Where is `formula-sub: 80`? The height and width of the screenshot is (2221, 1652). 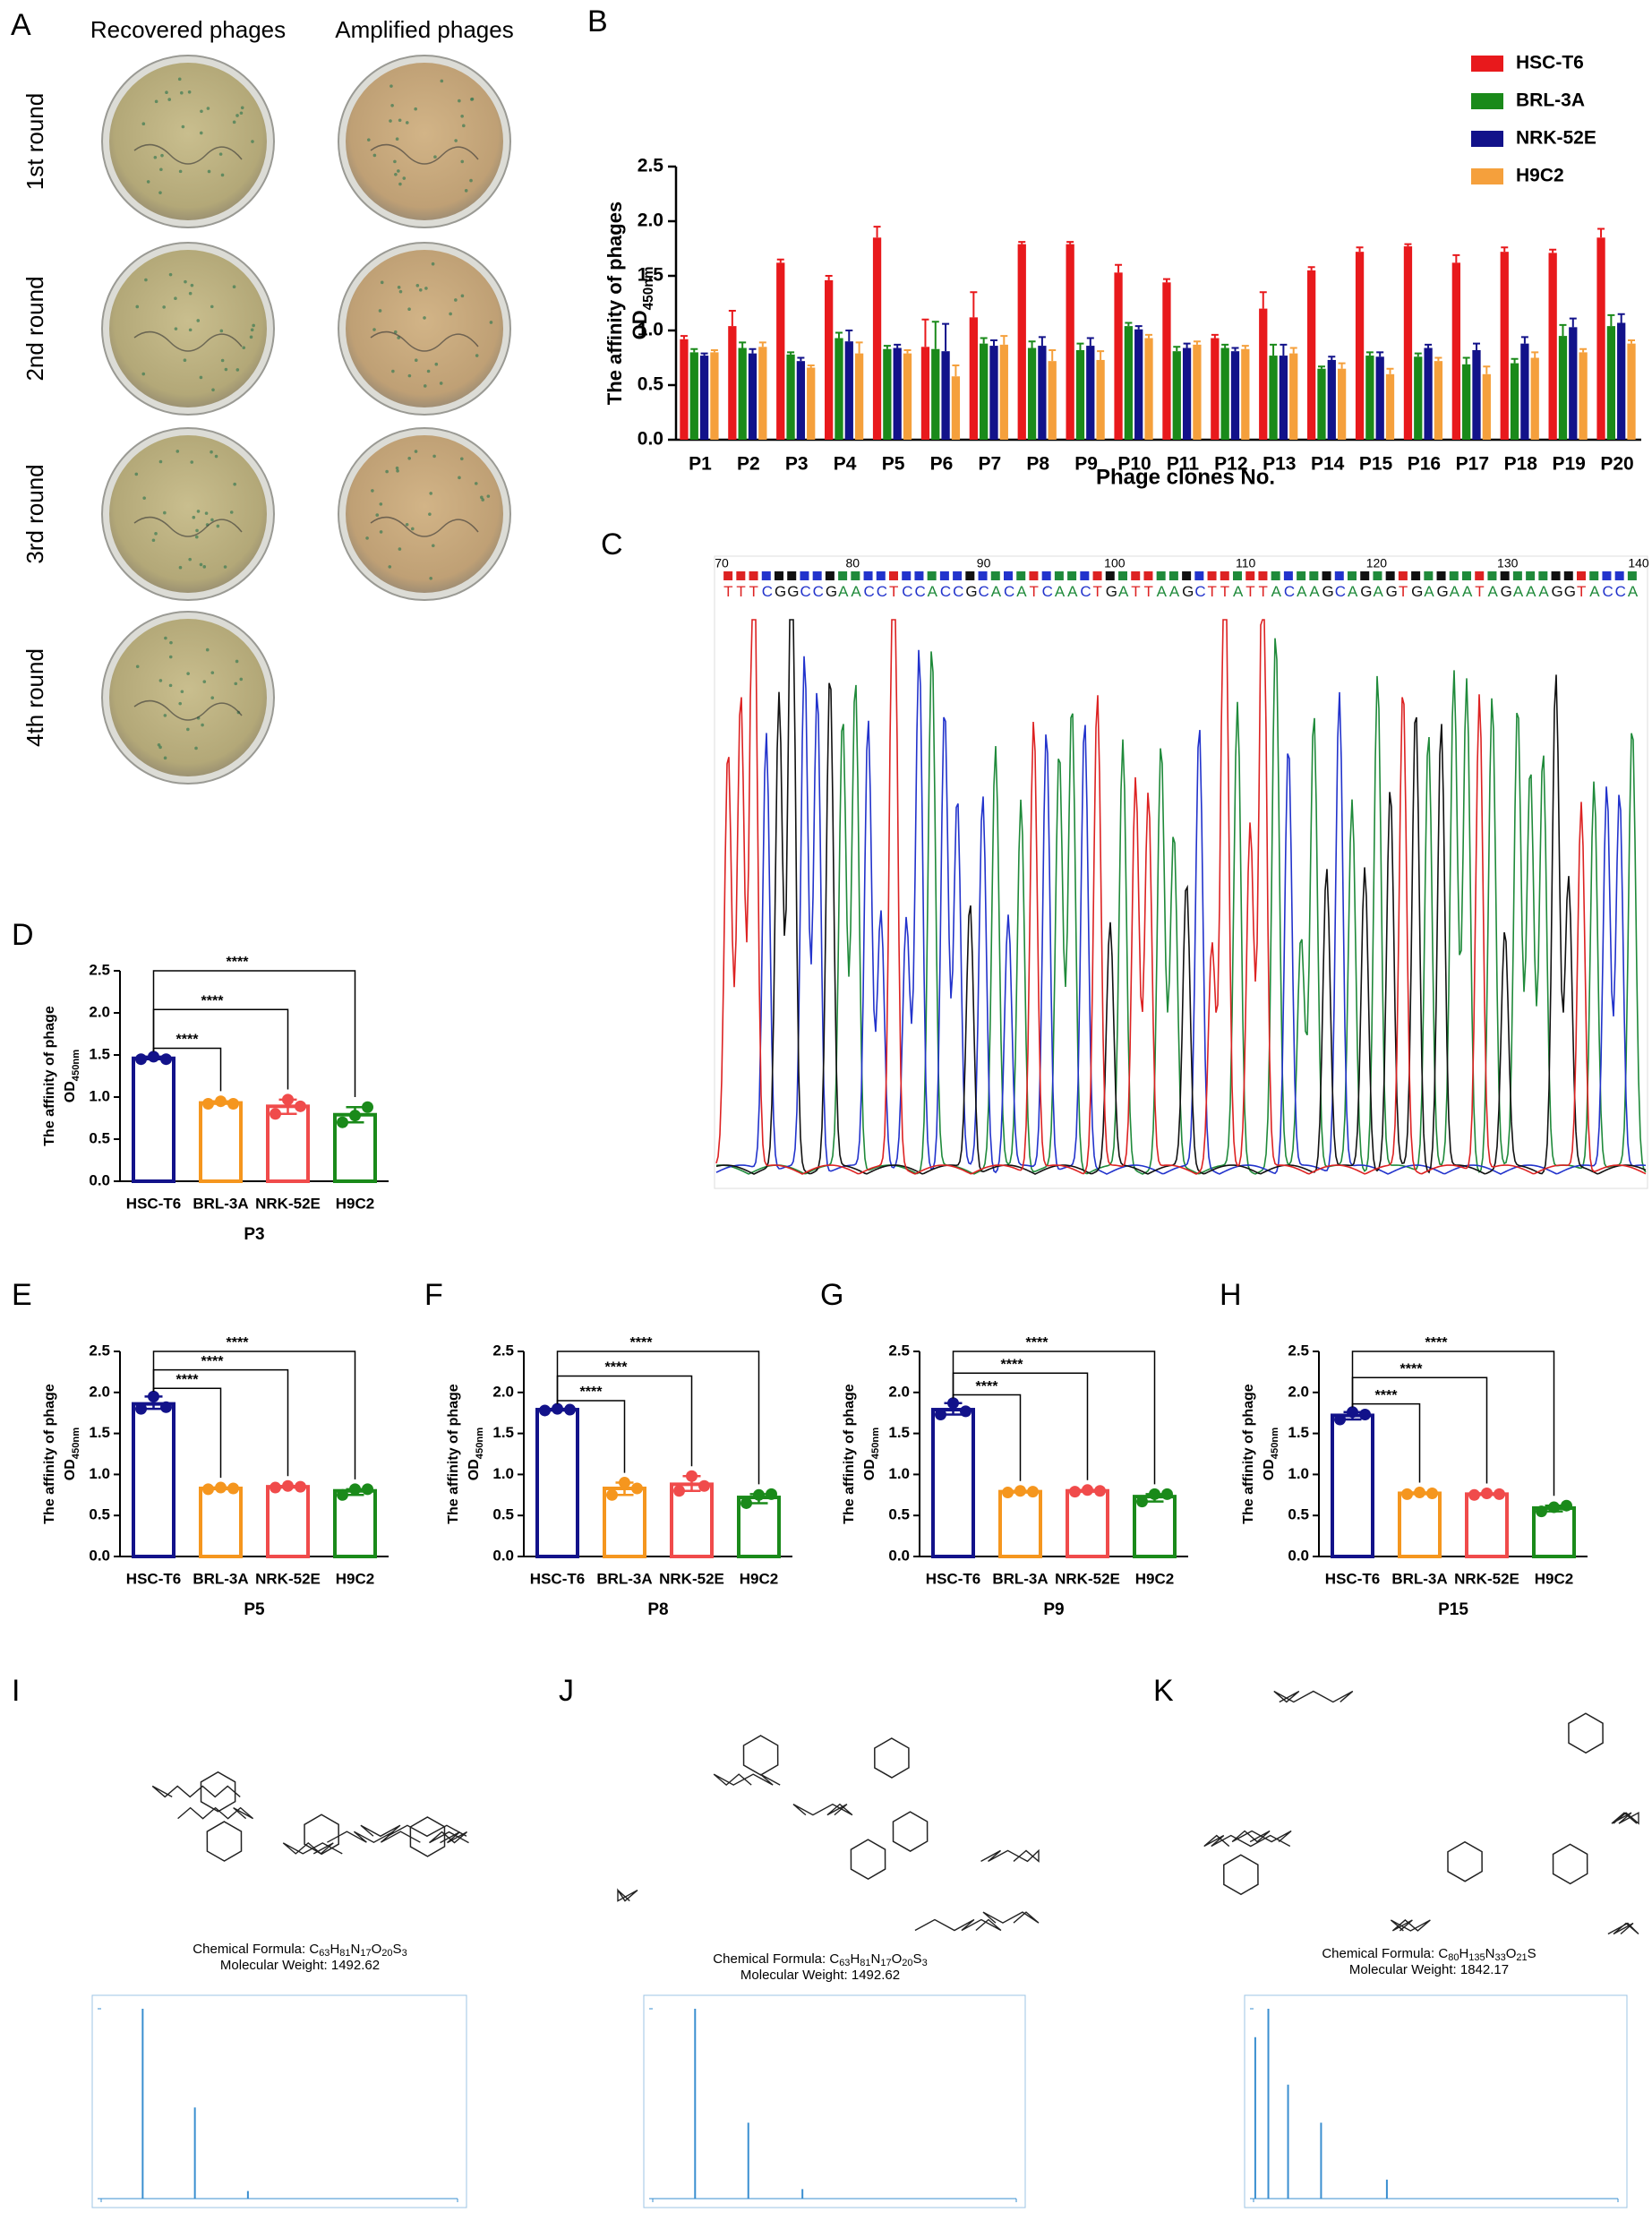
formula-sub: 80 is located at coordinates (1453, 1957).